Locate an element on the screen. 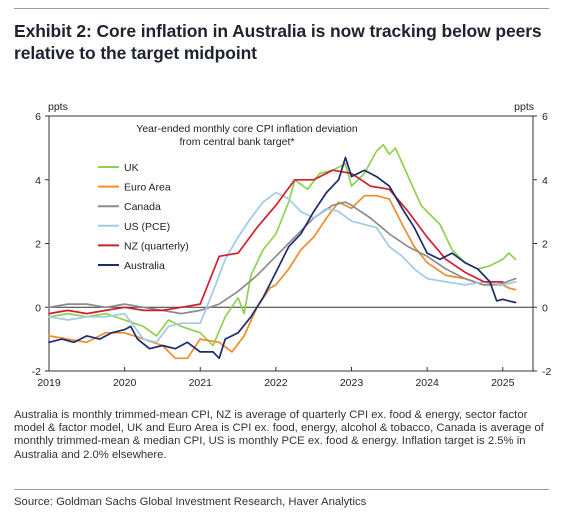 The image size is (563, 519). x-tick-label: 2024 is located at coordinates (427, 383).